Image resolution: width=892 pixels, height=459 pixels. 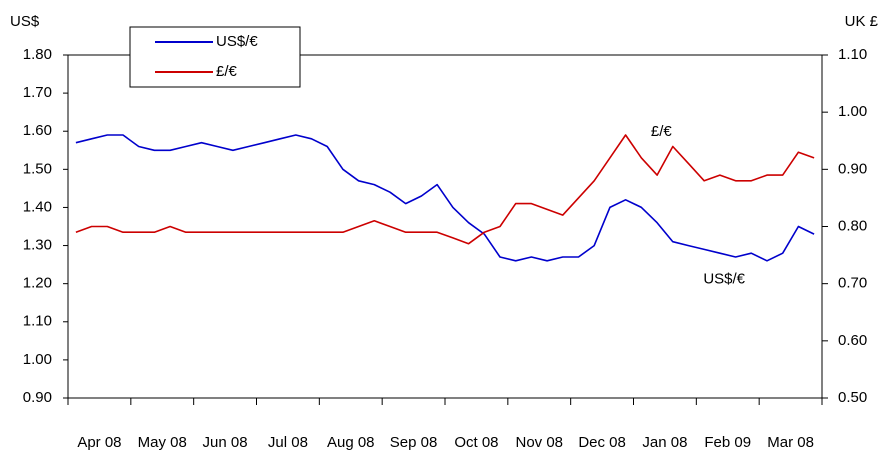 What do you see at coordinates (37, 245) in the screenshot?
I see `y-tick-label: 1.30` at bounding box center [37, 245].